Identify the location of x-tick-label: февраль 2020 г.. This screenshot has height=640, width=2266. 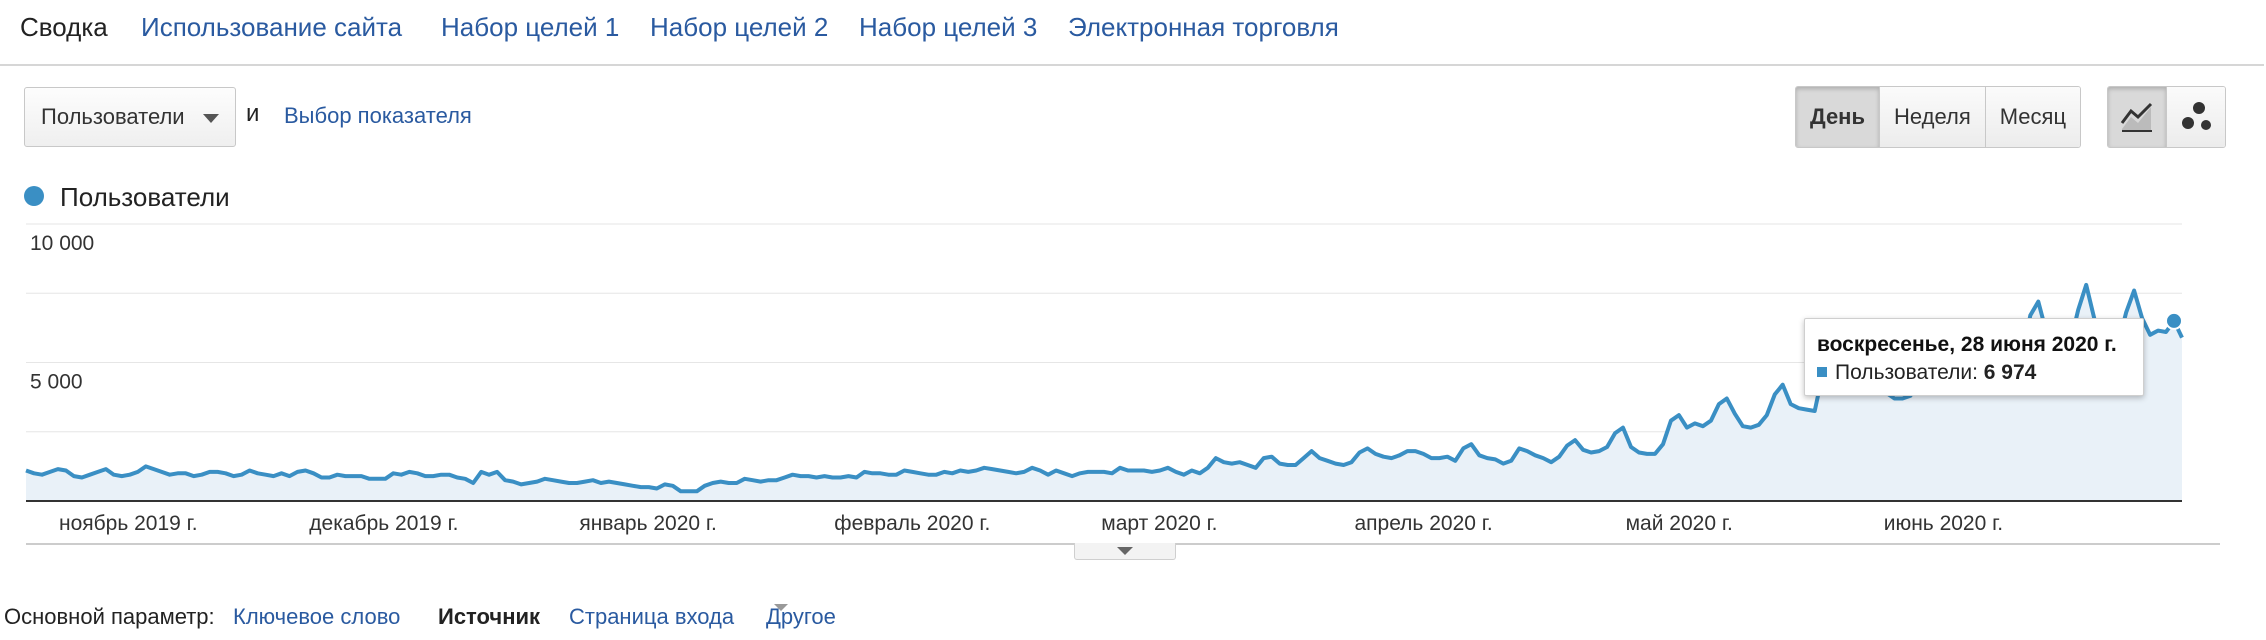
(912, 523).